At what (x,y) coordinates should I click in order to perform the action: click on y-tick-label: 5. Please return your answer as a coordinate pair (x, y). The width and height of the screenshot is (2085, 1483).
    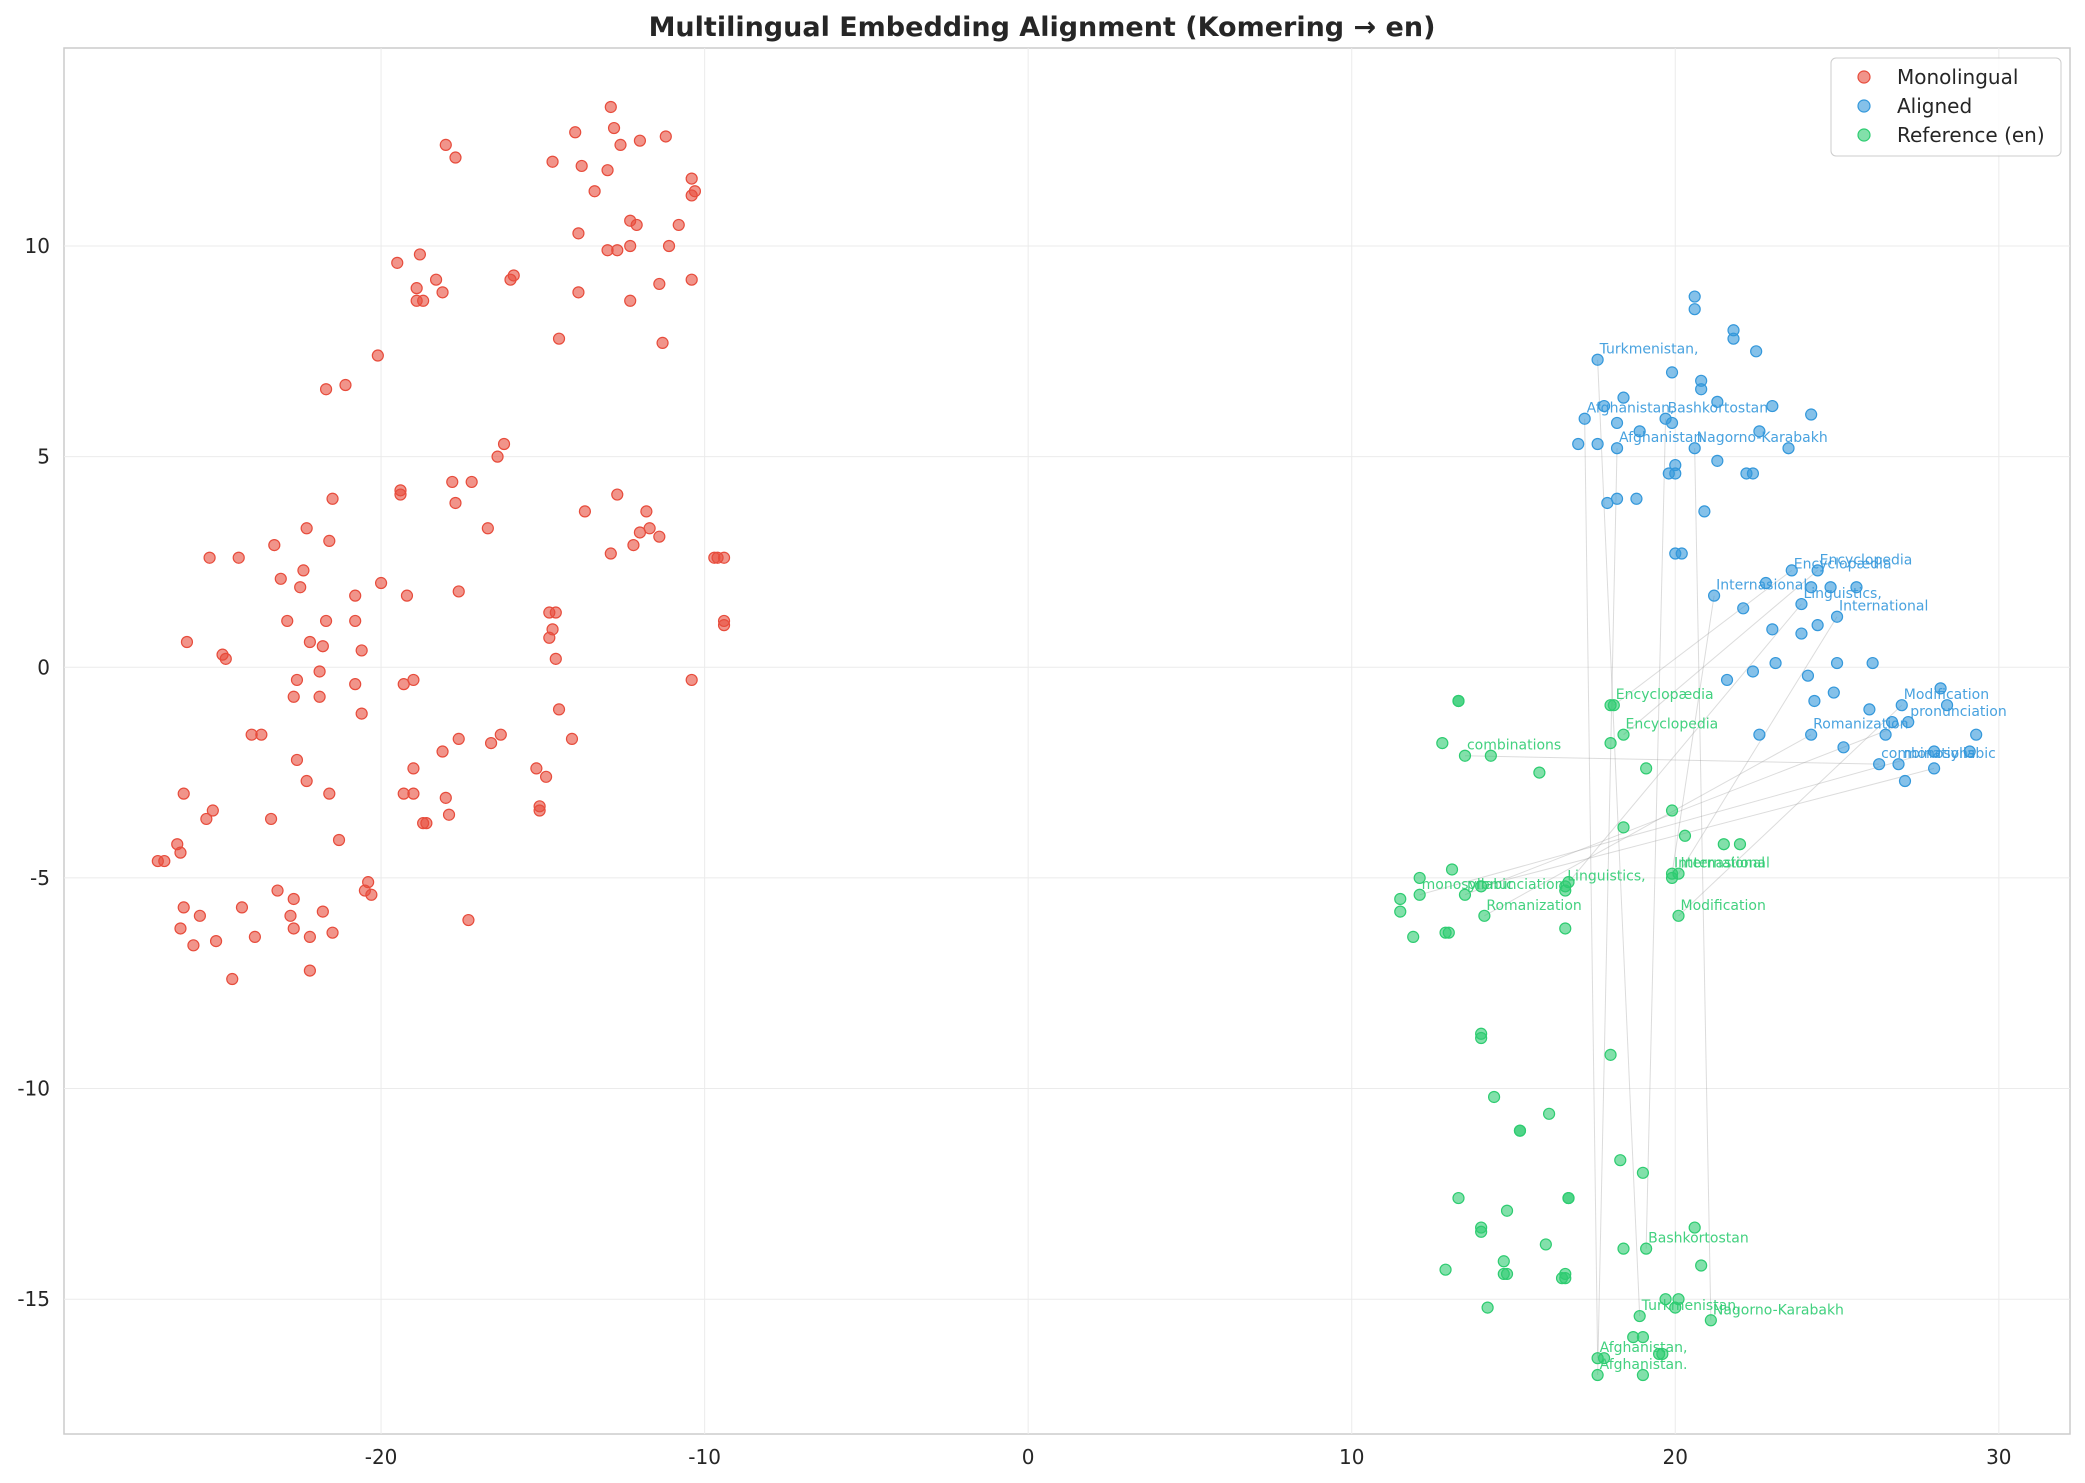
    Looking at the image, I should click on (43, 457).